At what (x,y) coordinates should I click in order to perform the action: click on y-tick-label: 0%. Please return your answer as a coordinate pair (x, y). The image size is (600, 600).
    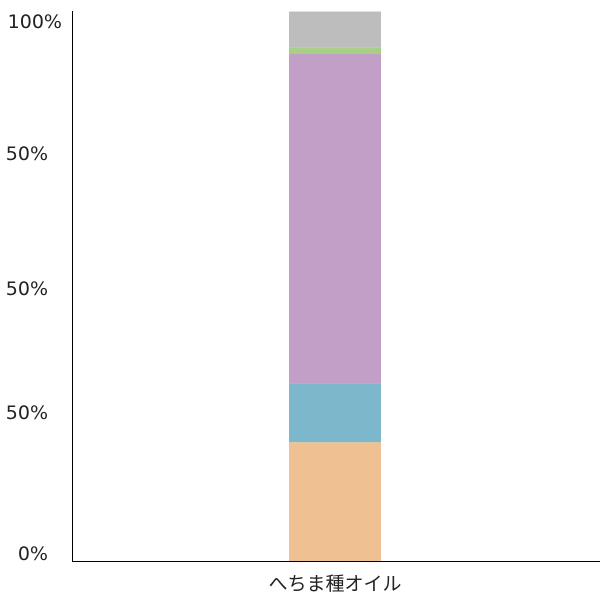
    Looking at the image, I should click on (33, 554).